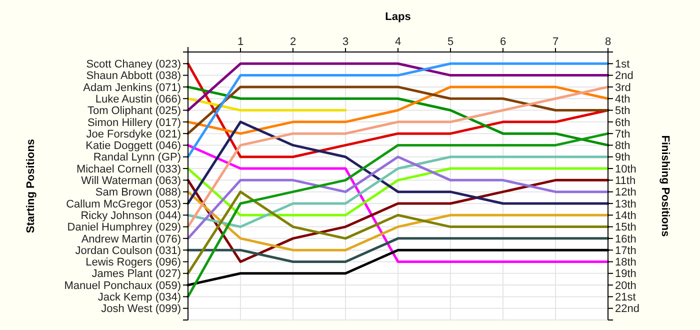  I want to click on y-tick-label: 7th, so click(622, 134).